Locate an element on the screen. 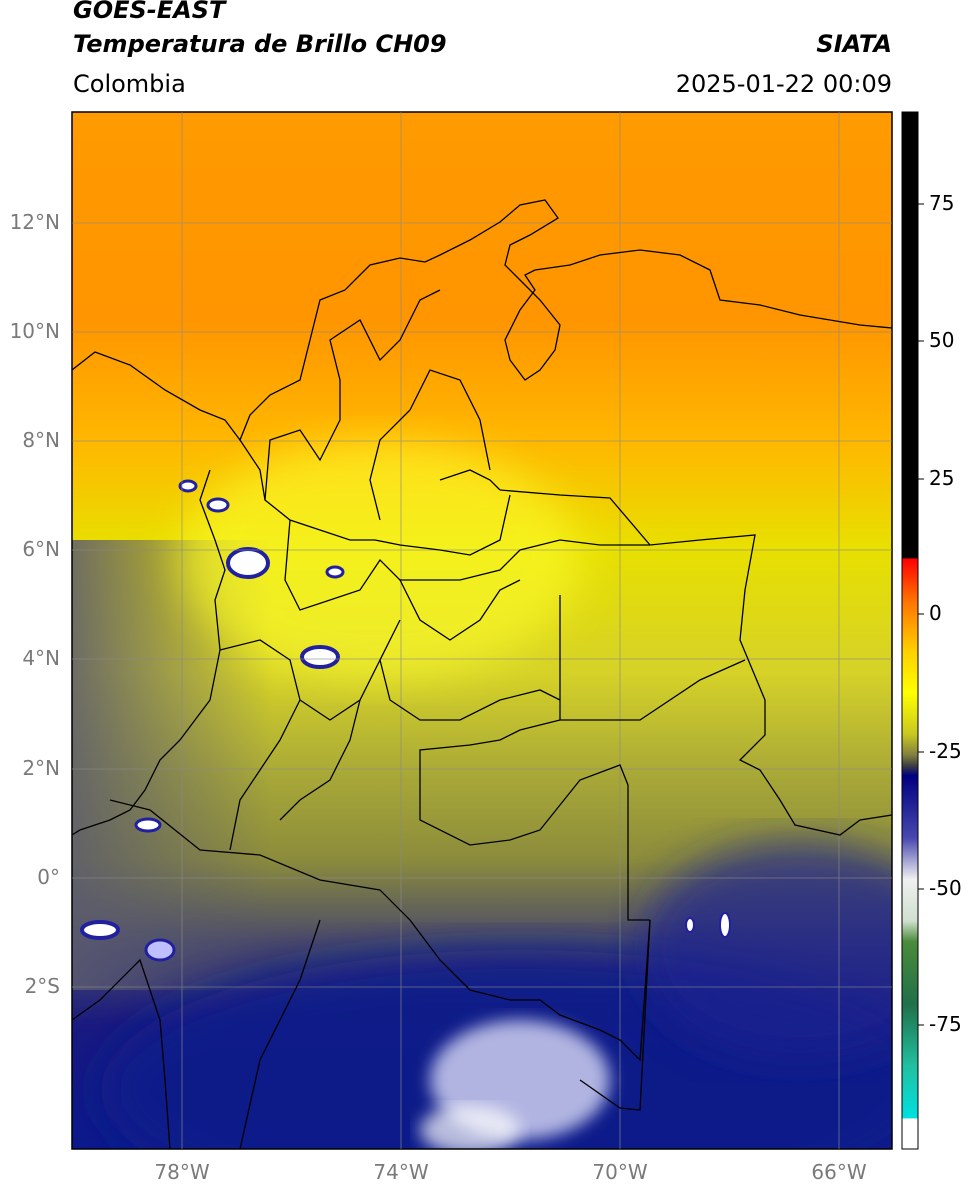  colorbar-label-0: 0 is located at coordinates (935, 613).